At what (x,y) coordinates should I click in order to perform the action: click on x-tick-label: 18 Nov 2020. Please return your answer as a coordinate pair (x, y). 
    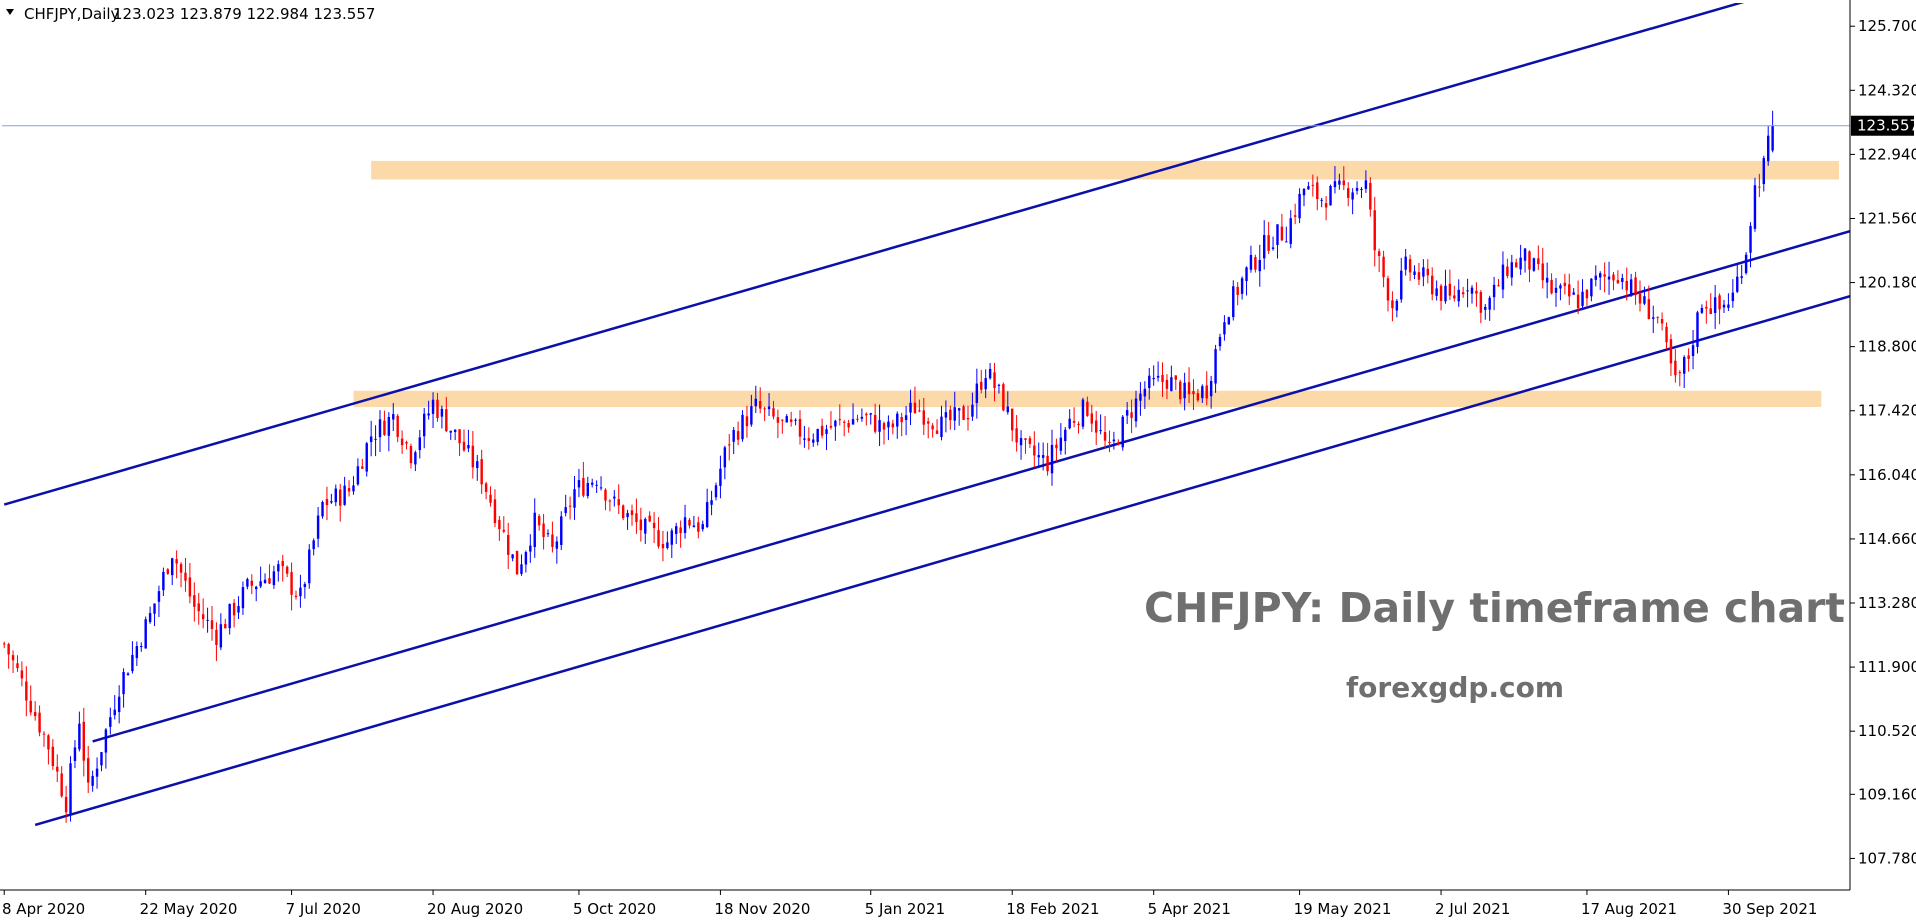
    Looking at the image, I should click on (762, 909).